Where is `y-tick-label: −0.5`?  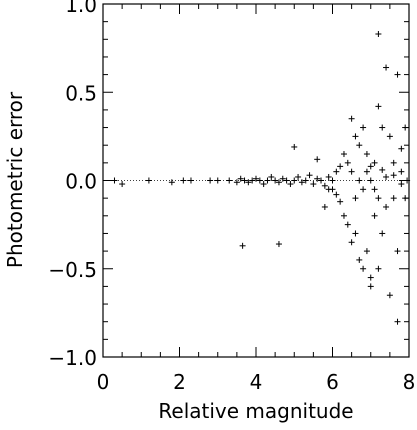
y-tick-label: −0.5 is located at coordinates (72, 270).